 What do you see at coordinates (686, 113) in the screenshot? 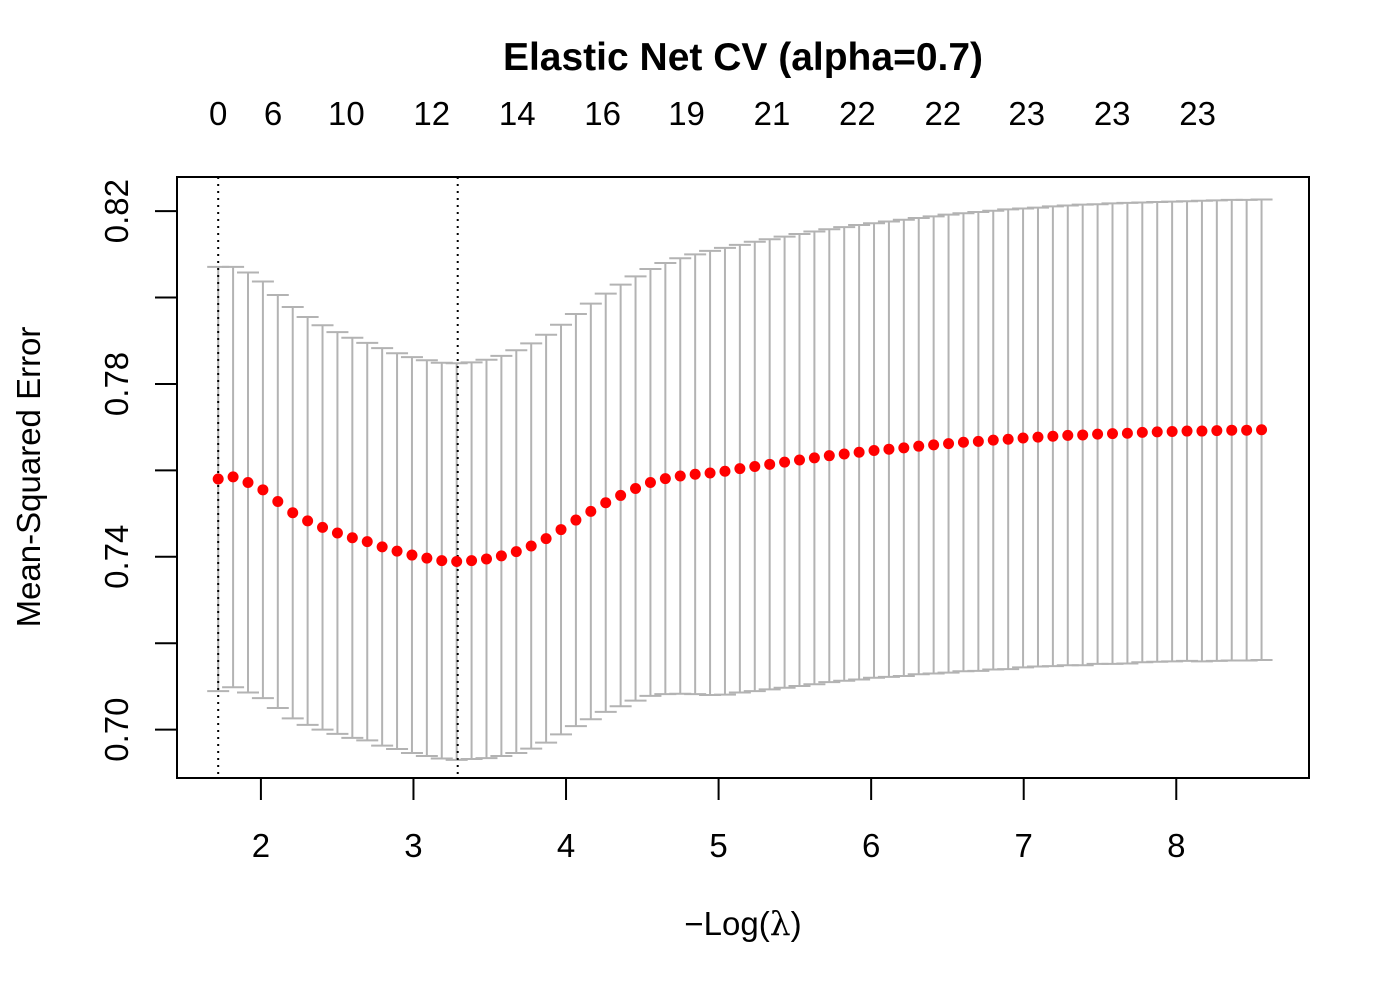
I see `top-axis-label: 19` at bounding box center [686, 113].